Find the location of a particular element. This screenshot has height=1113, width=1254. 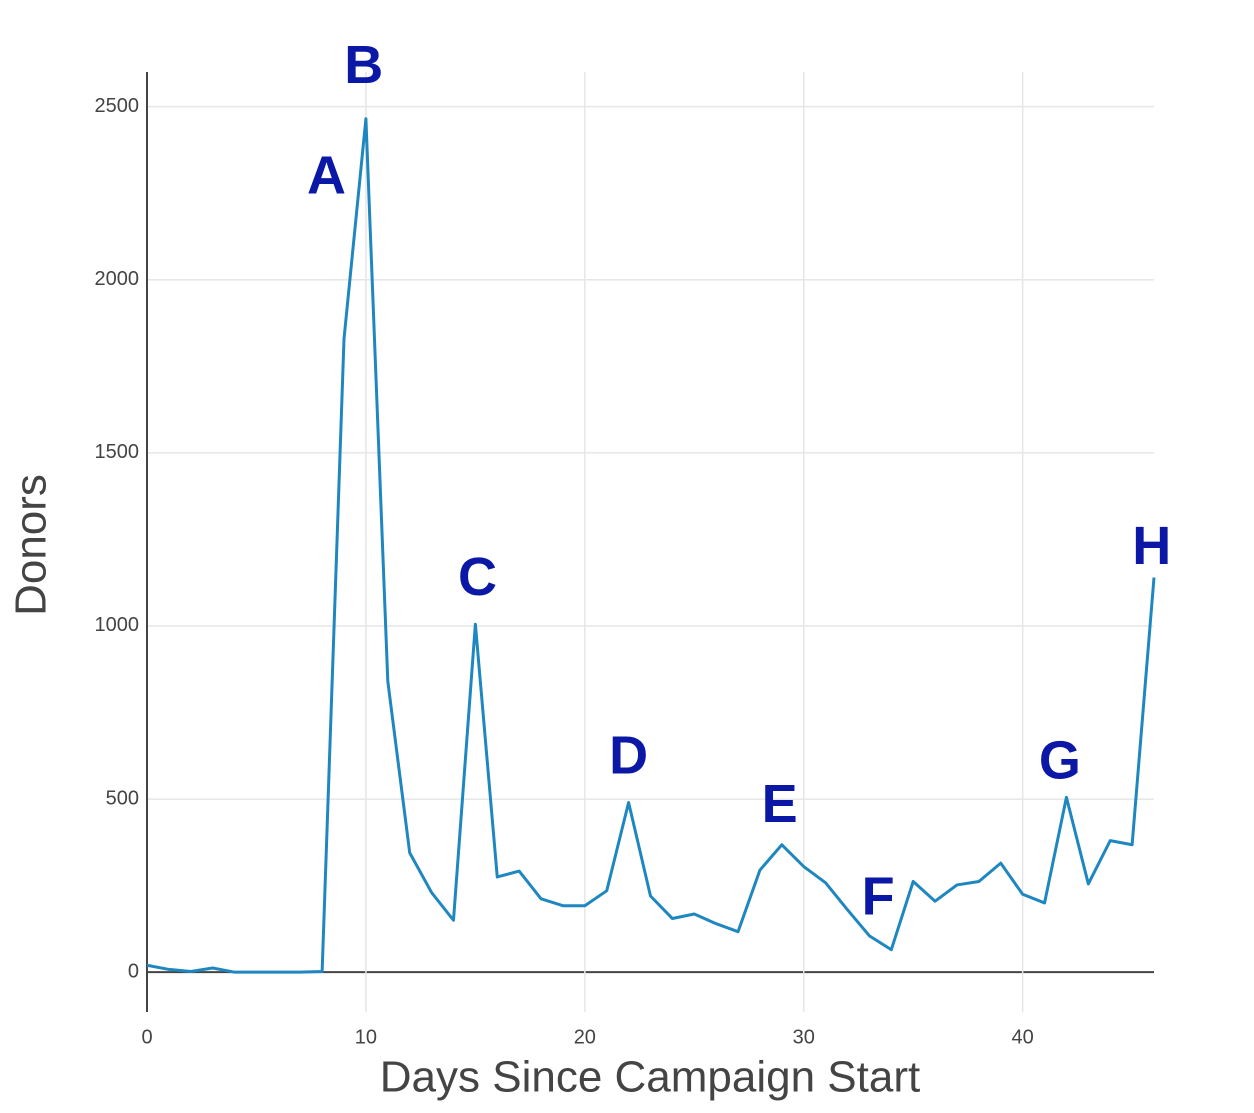

annotation: B is located at coordinates (363, 65).